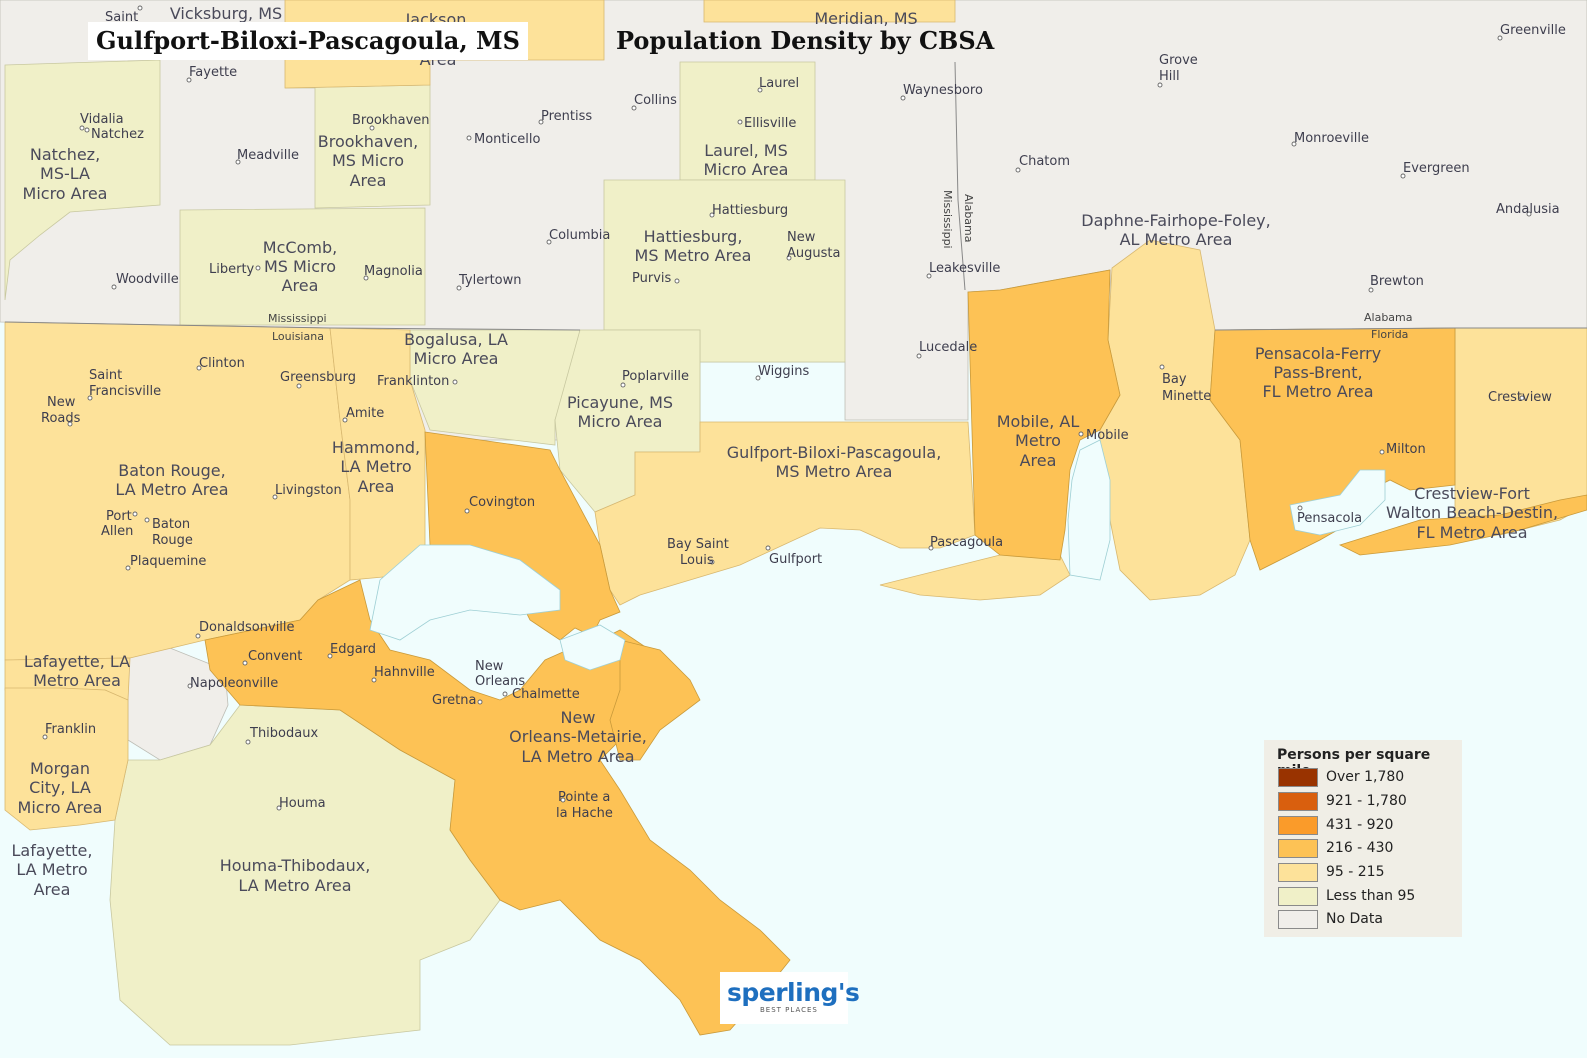 This screenshot has width=1587, height=1058. I want to click on city-label: Clinton, so click(222, 363).